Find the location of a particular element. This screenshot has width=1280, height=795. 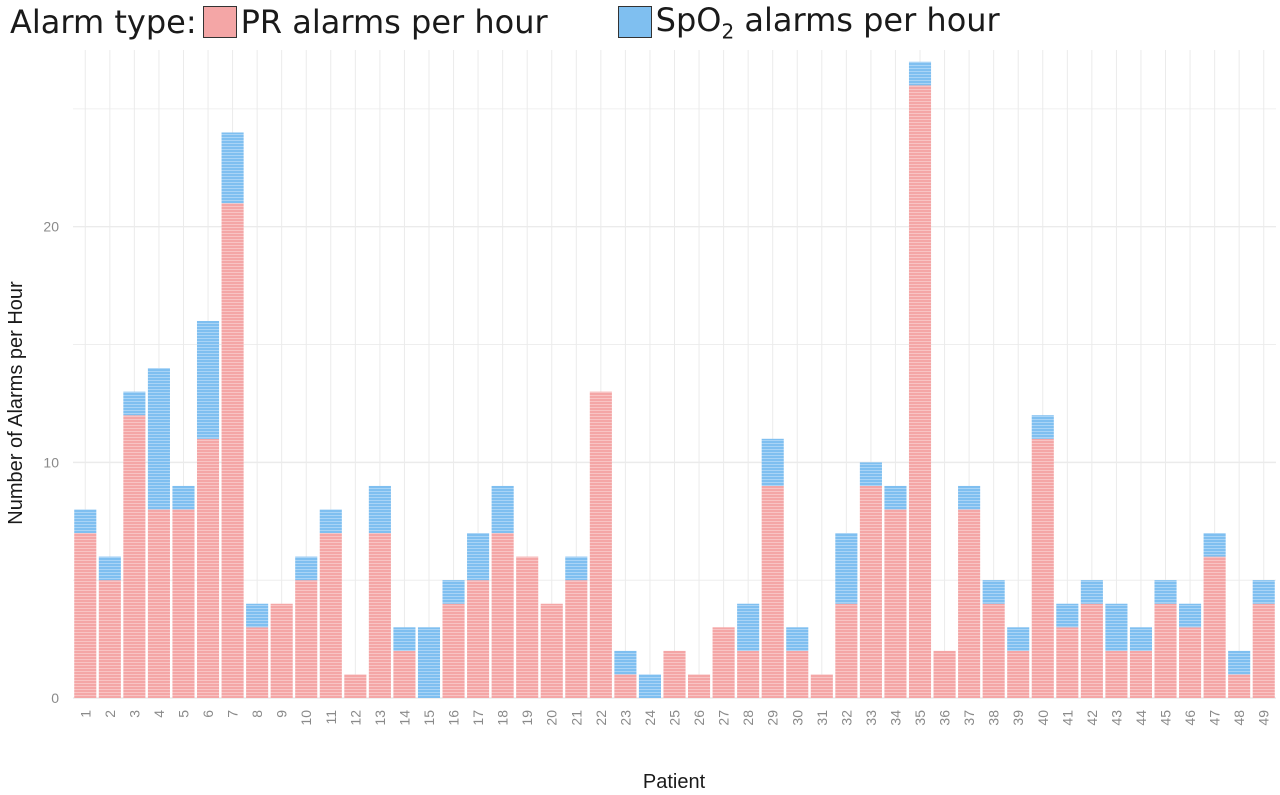

x-tick-label: 35 is located at coordinates (920, 718).